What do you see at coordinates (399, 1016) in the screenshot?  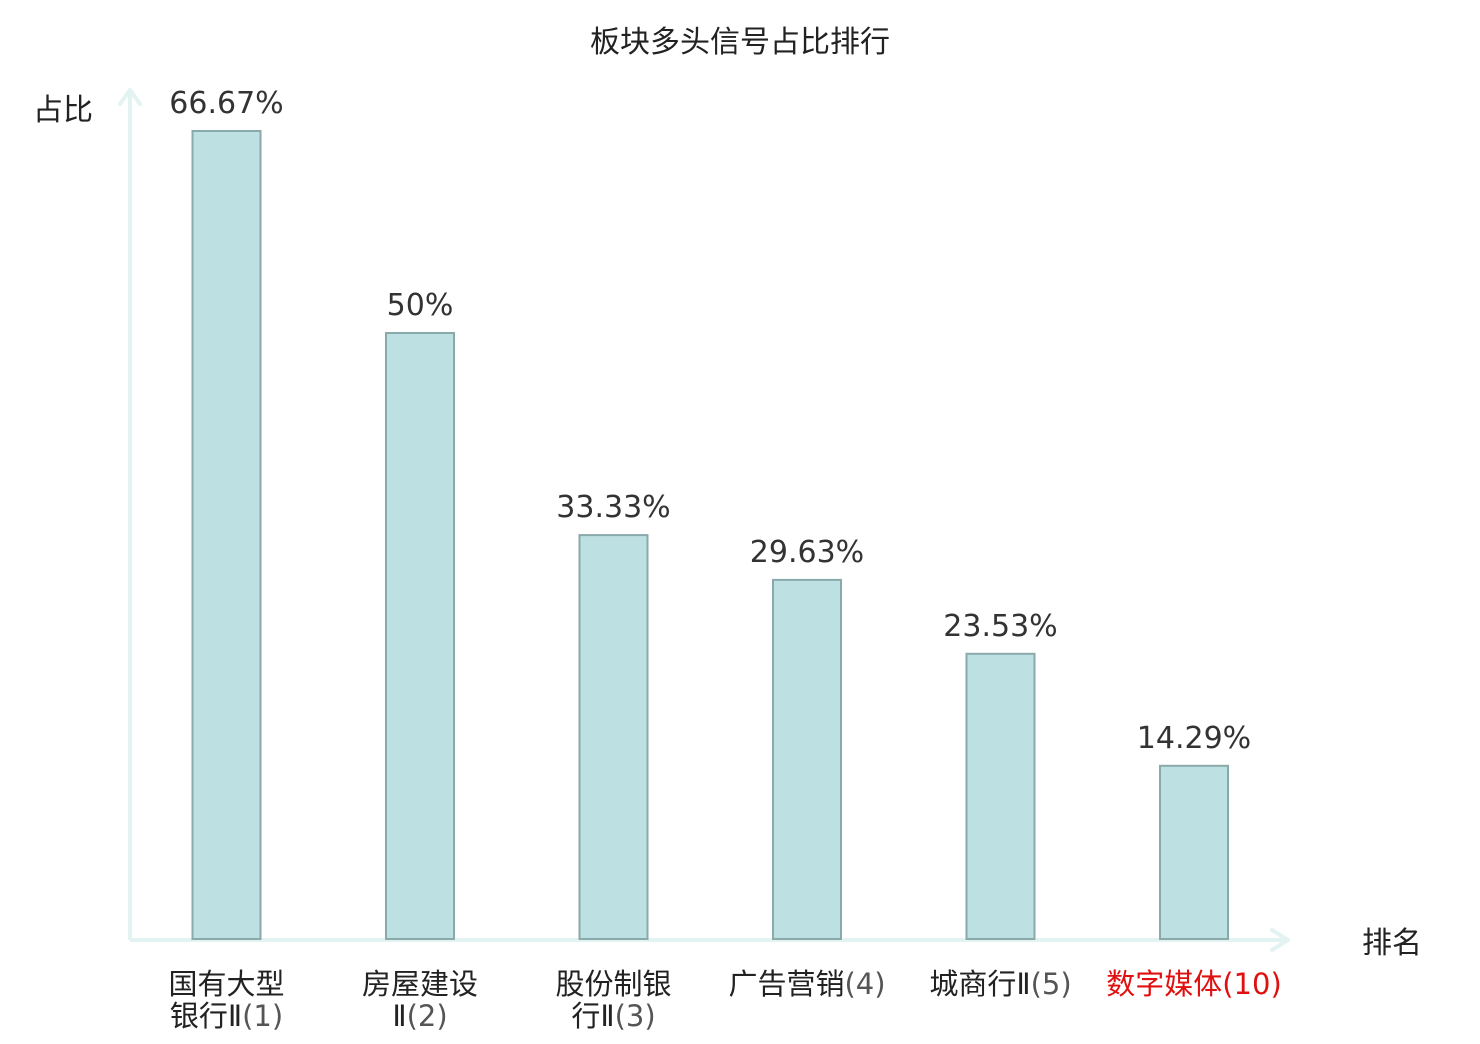 I see `category-name: Ⅱ` at bounding box center [399, 1016].